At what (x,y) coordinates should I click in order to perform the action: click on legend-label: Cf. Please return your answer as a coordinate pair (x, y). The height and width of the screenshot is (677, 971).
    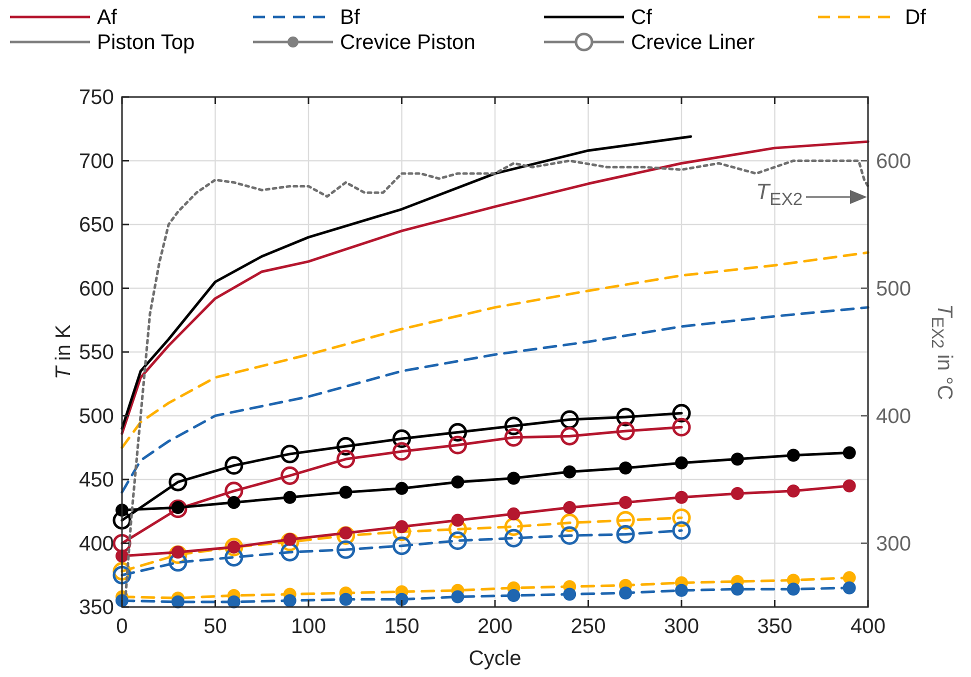
    Looking at the image, I should click on (641, 17).